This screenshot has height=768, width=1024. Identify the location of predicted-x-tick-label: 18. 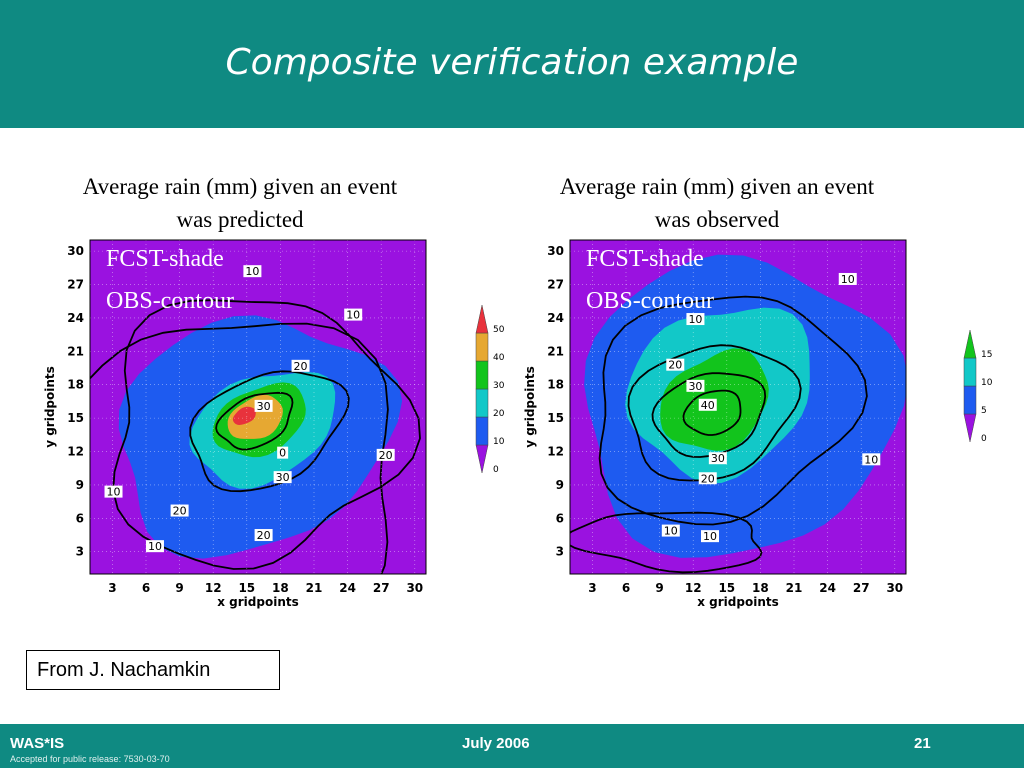
(280, 588).